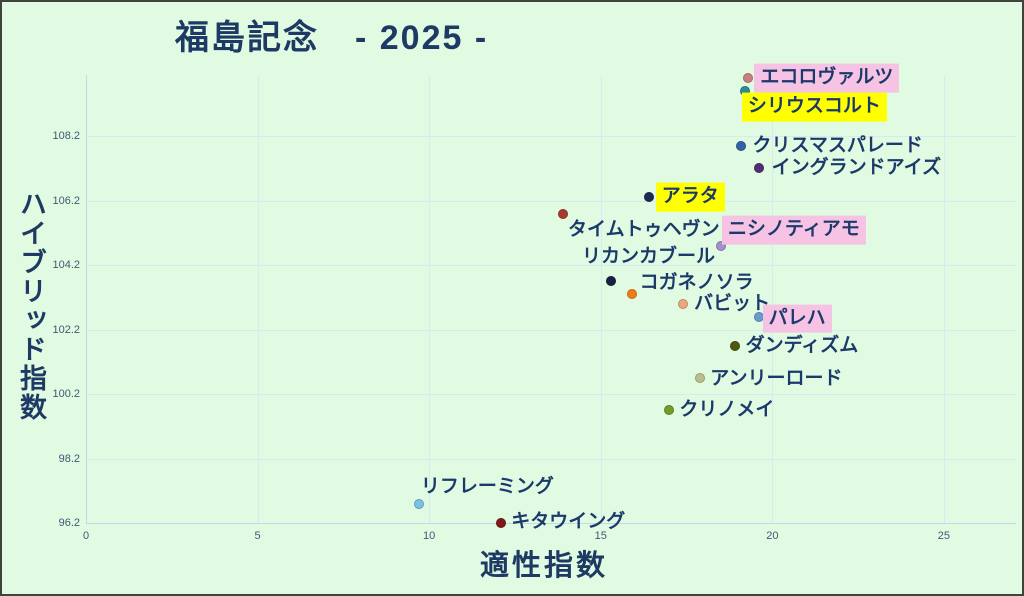 The width and height of the screenshot is (1024, 596). I want to click on point-label: タイムトゥヘヴン, so click(644, 229).